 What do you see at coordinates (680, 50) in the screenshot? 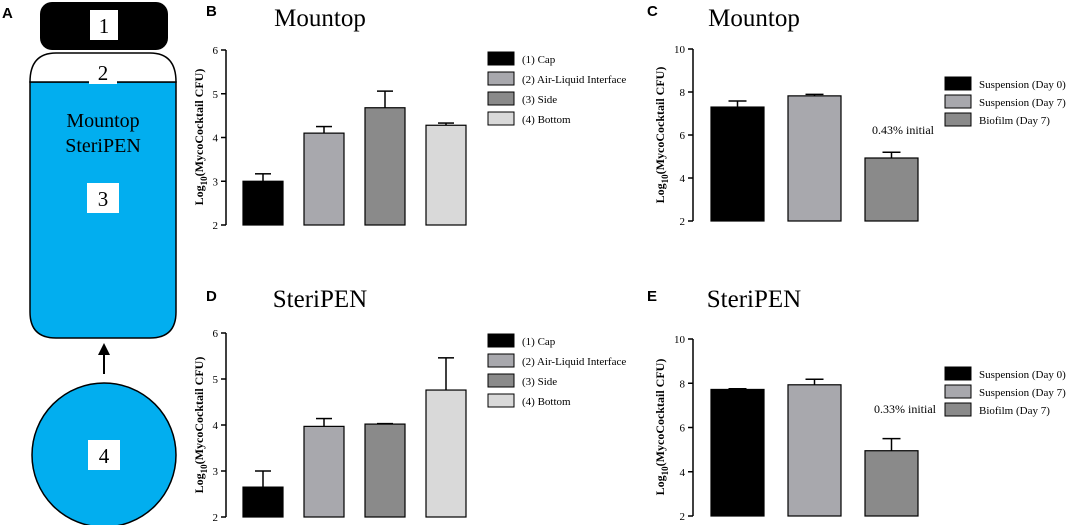
I see `y-tick-label: 10` at bounding box center [680, 50].